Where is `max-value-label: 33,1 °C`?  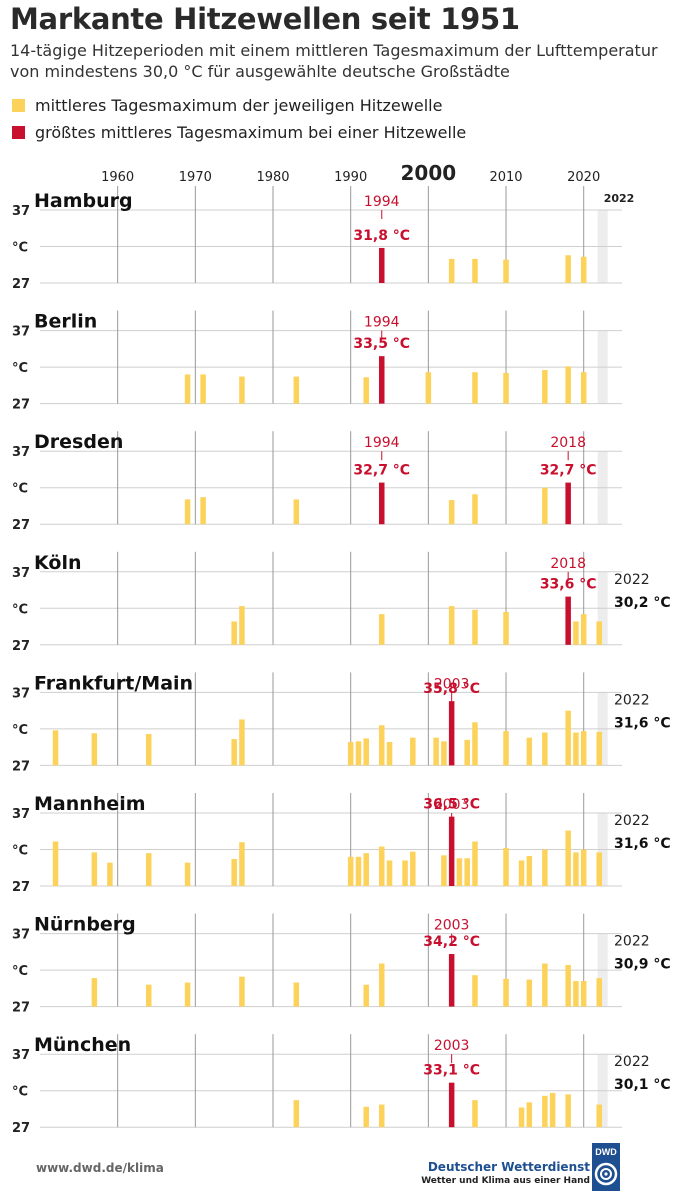 max-value-label: 33,1 °C is located at coordinates (451, 1071).